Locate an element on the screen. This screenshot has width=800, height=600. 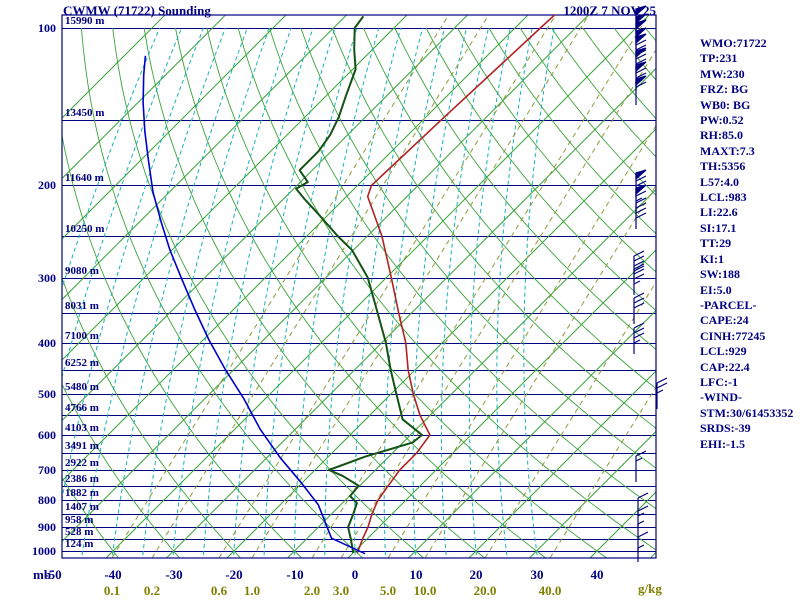
dewpoint-curve is located at coordinates (359, 284).